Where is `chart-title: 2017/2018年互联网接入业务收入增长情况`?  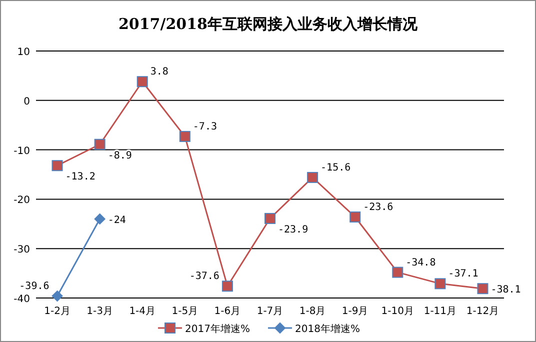 chart-title: 2017/2018年互联网接入业务收入增长情况 is located at coordinates (268, 24).